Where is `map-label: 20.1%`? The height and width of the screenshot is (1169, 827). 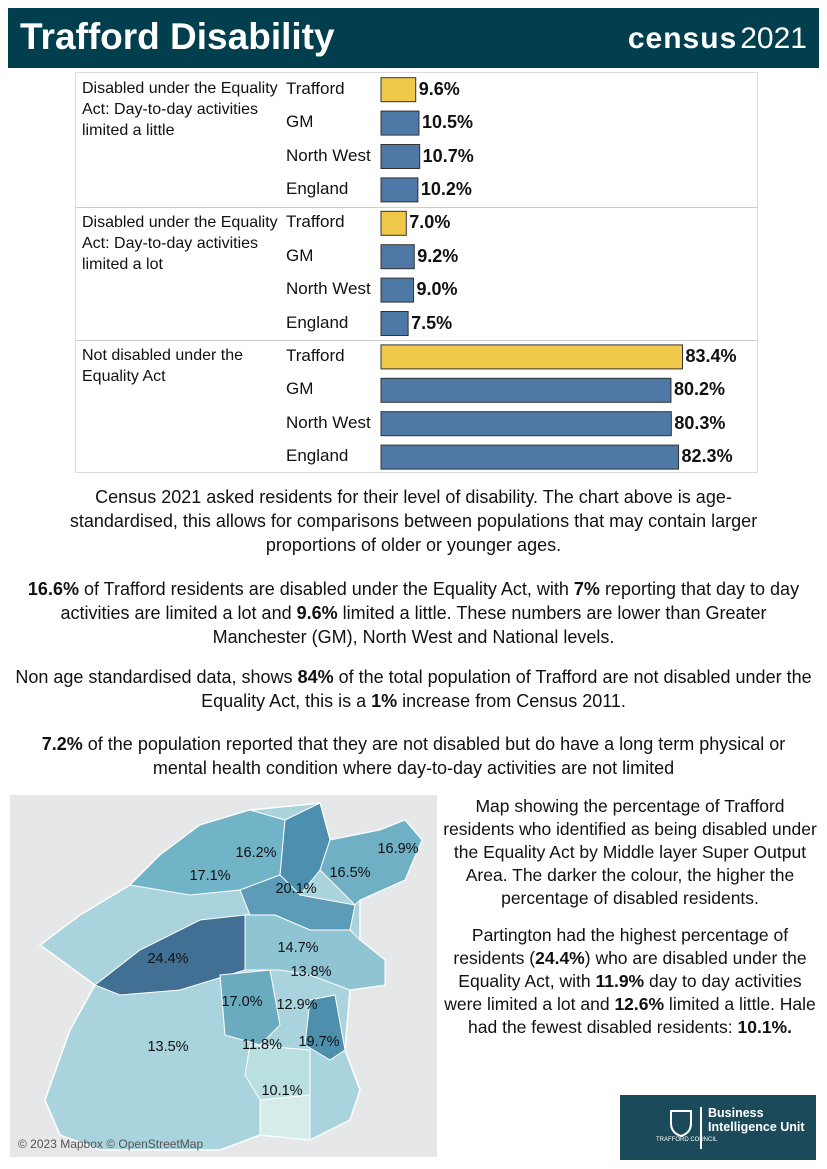
map-label: 20.1% is located at coordinates (295, 889).